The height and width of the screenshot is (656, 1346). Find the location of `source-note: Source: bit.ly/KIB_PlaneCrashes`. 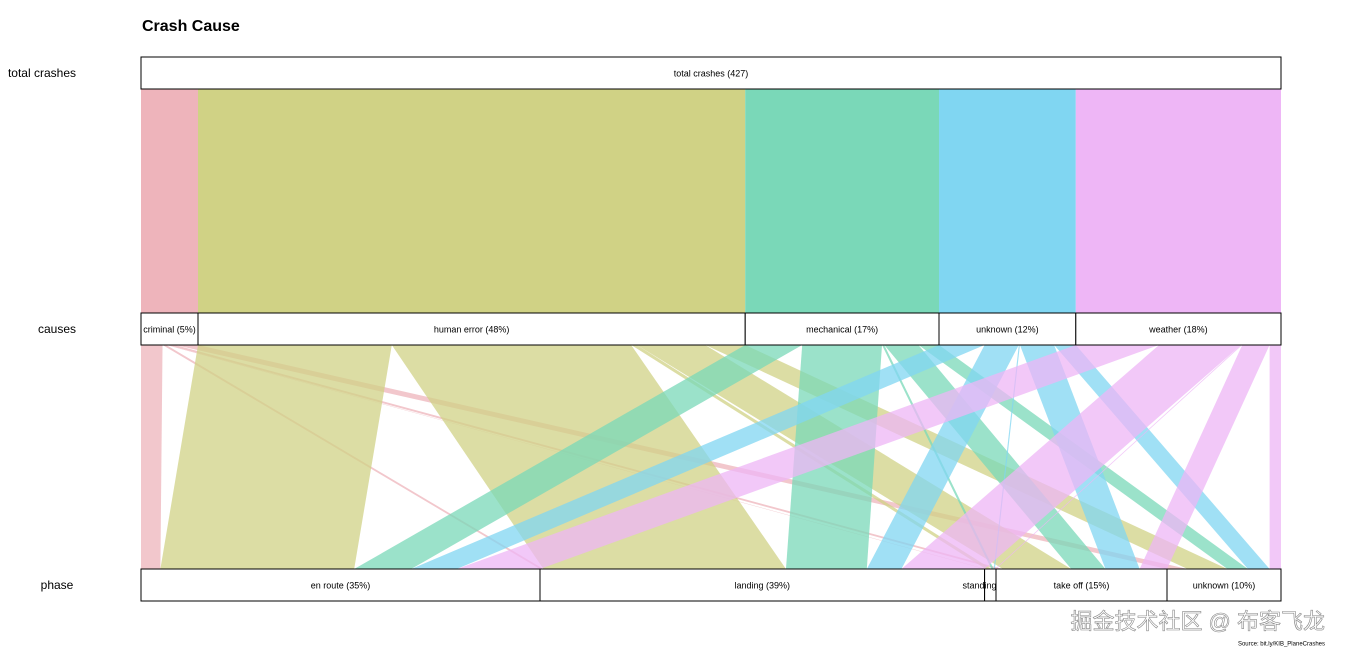

source-note: Source: bit.ly/KIB_PlaneCrashes is located at coordinates (1281, 645).